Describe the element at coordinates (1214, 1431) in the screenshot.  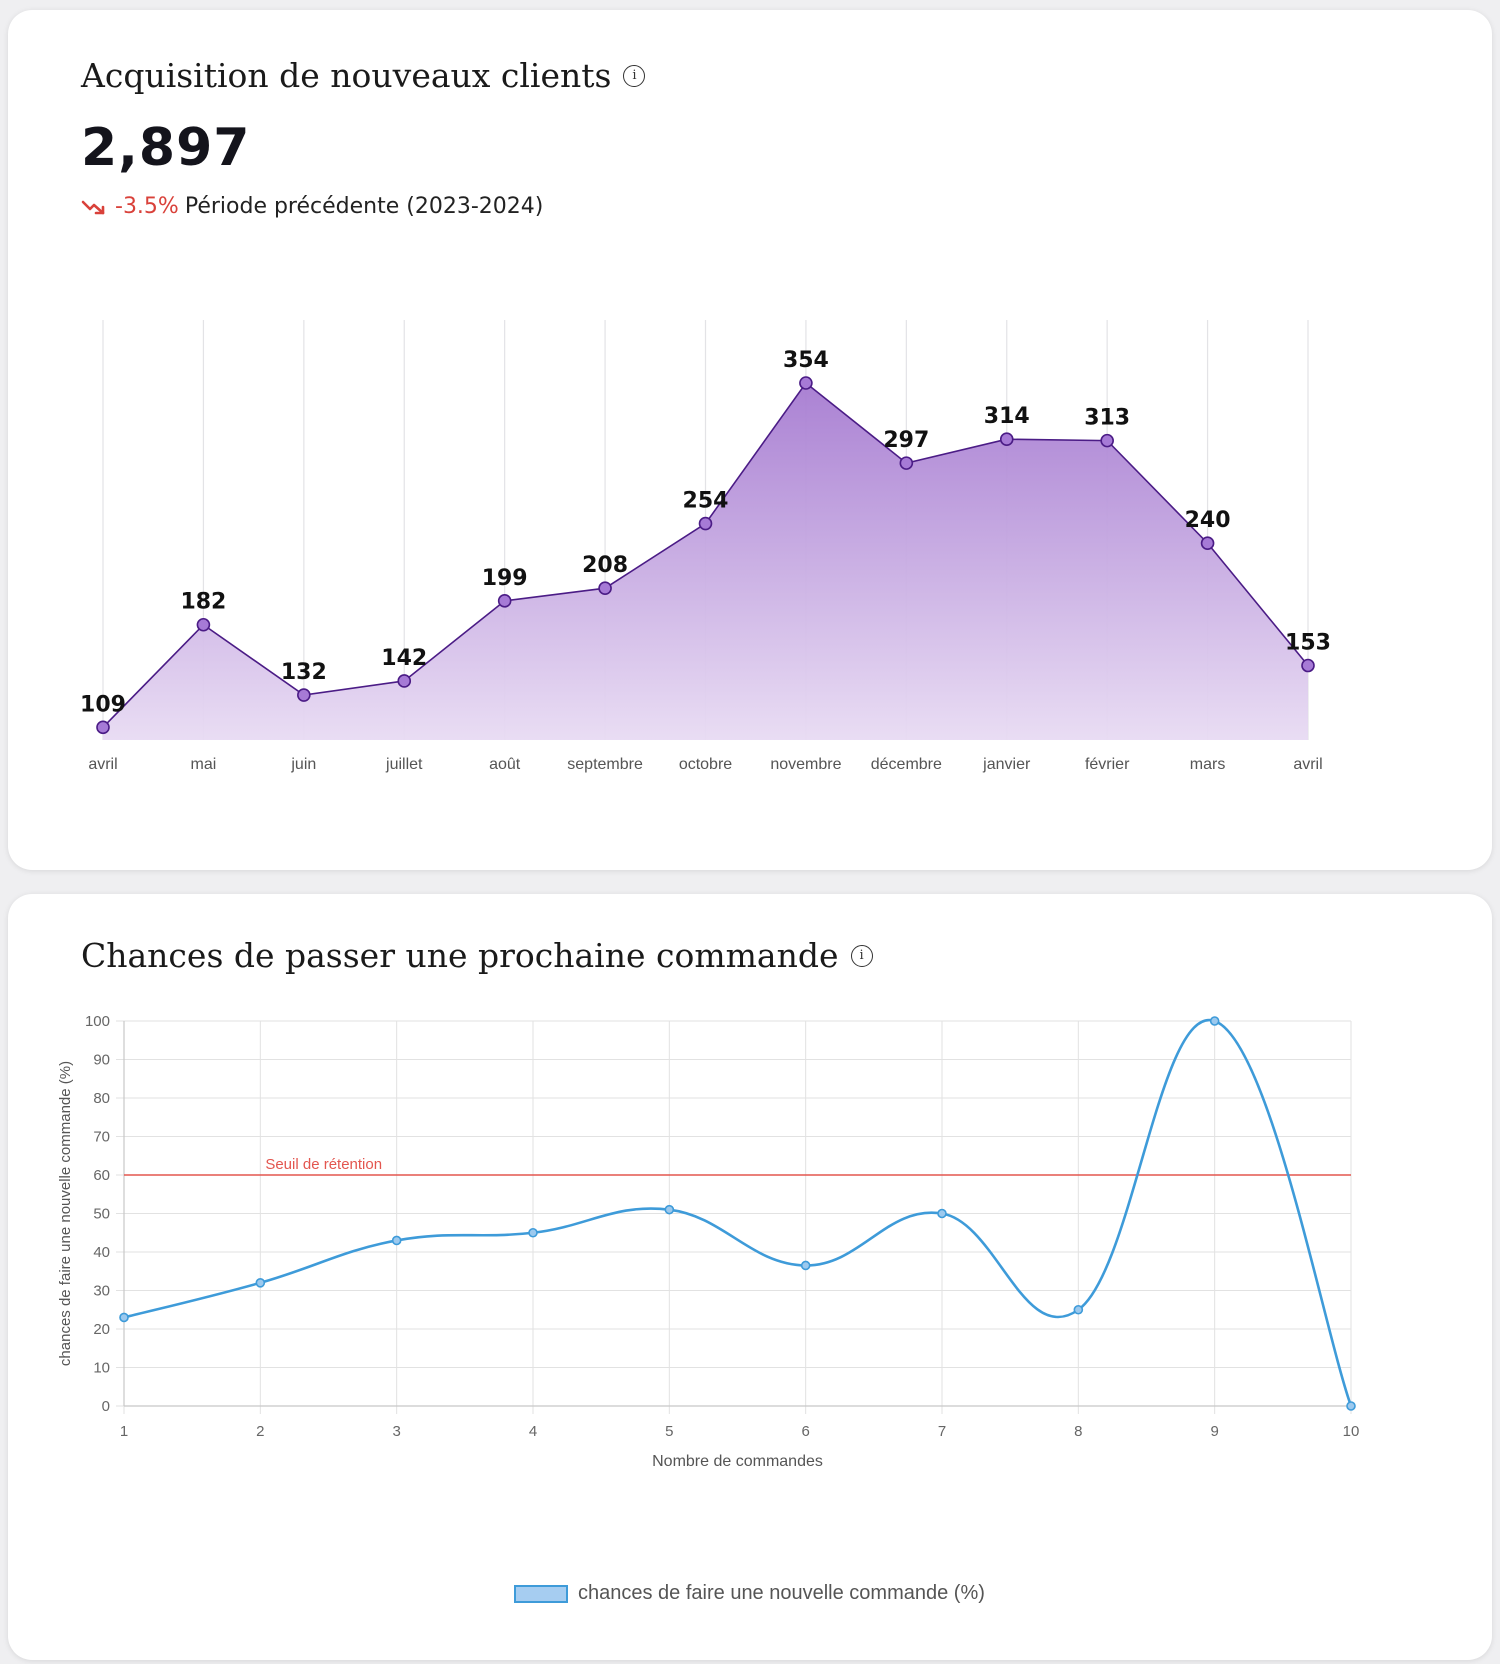
I see `x-tick-label: 9` at that location.